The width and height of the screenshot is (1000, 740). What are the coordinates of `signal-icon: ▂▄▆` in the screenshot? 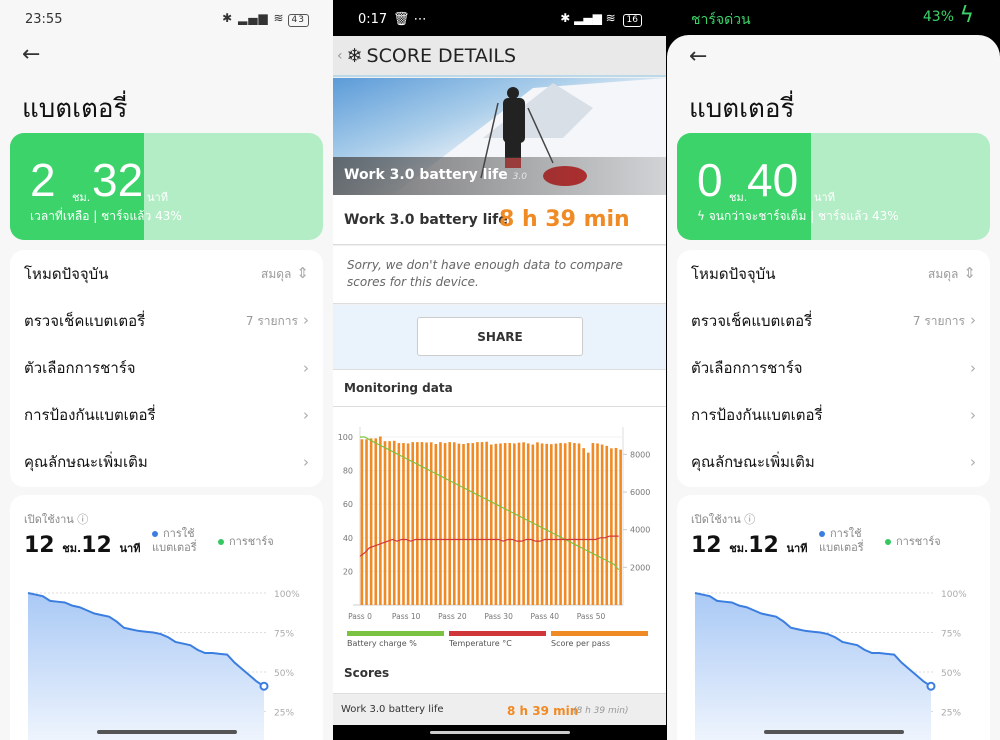 It's located at (253, 18).